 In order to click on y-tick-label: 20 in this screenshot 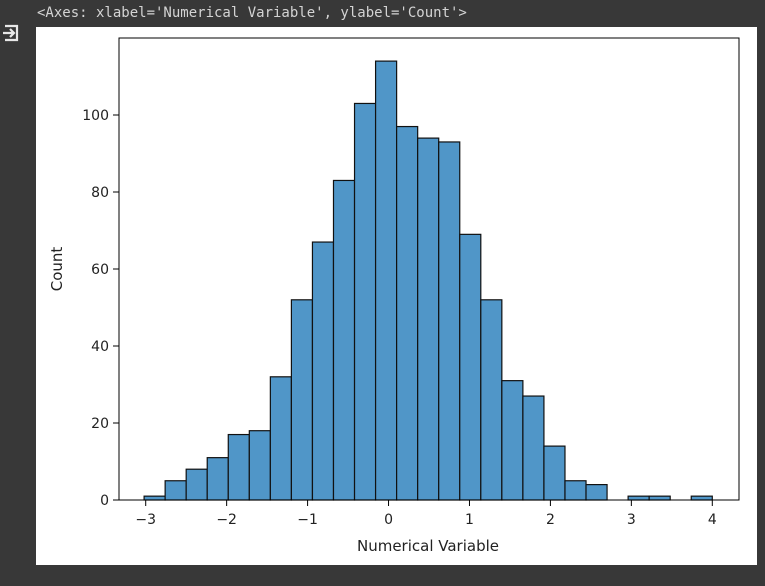, I will do `click(100, 424)`.